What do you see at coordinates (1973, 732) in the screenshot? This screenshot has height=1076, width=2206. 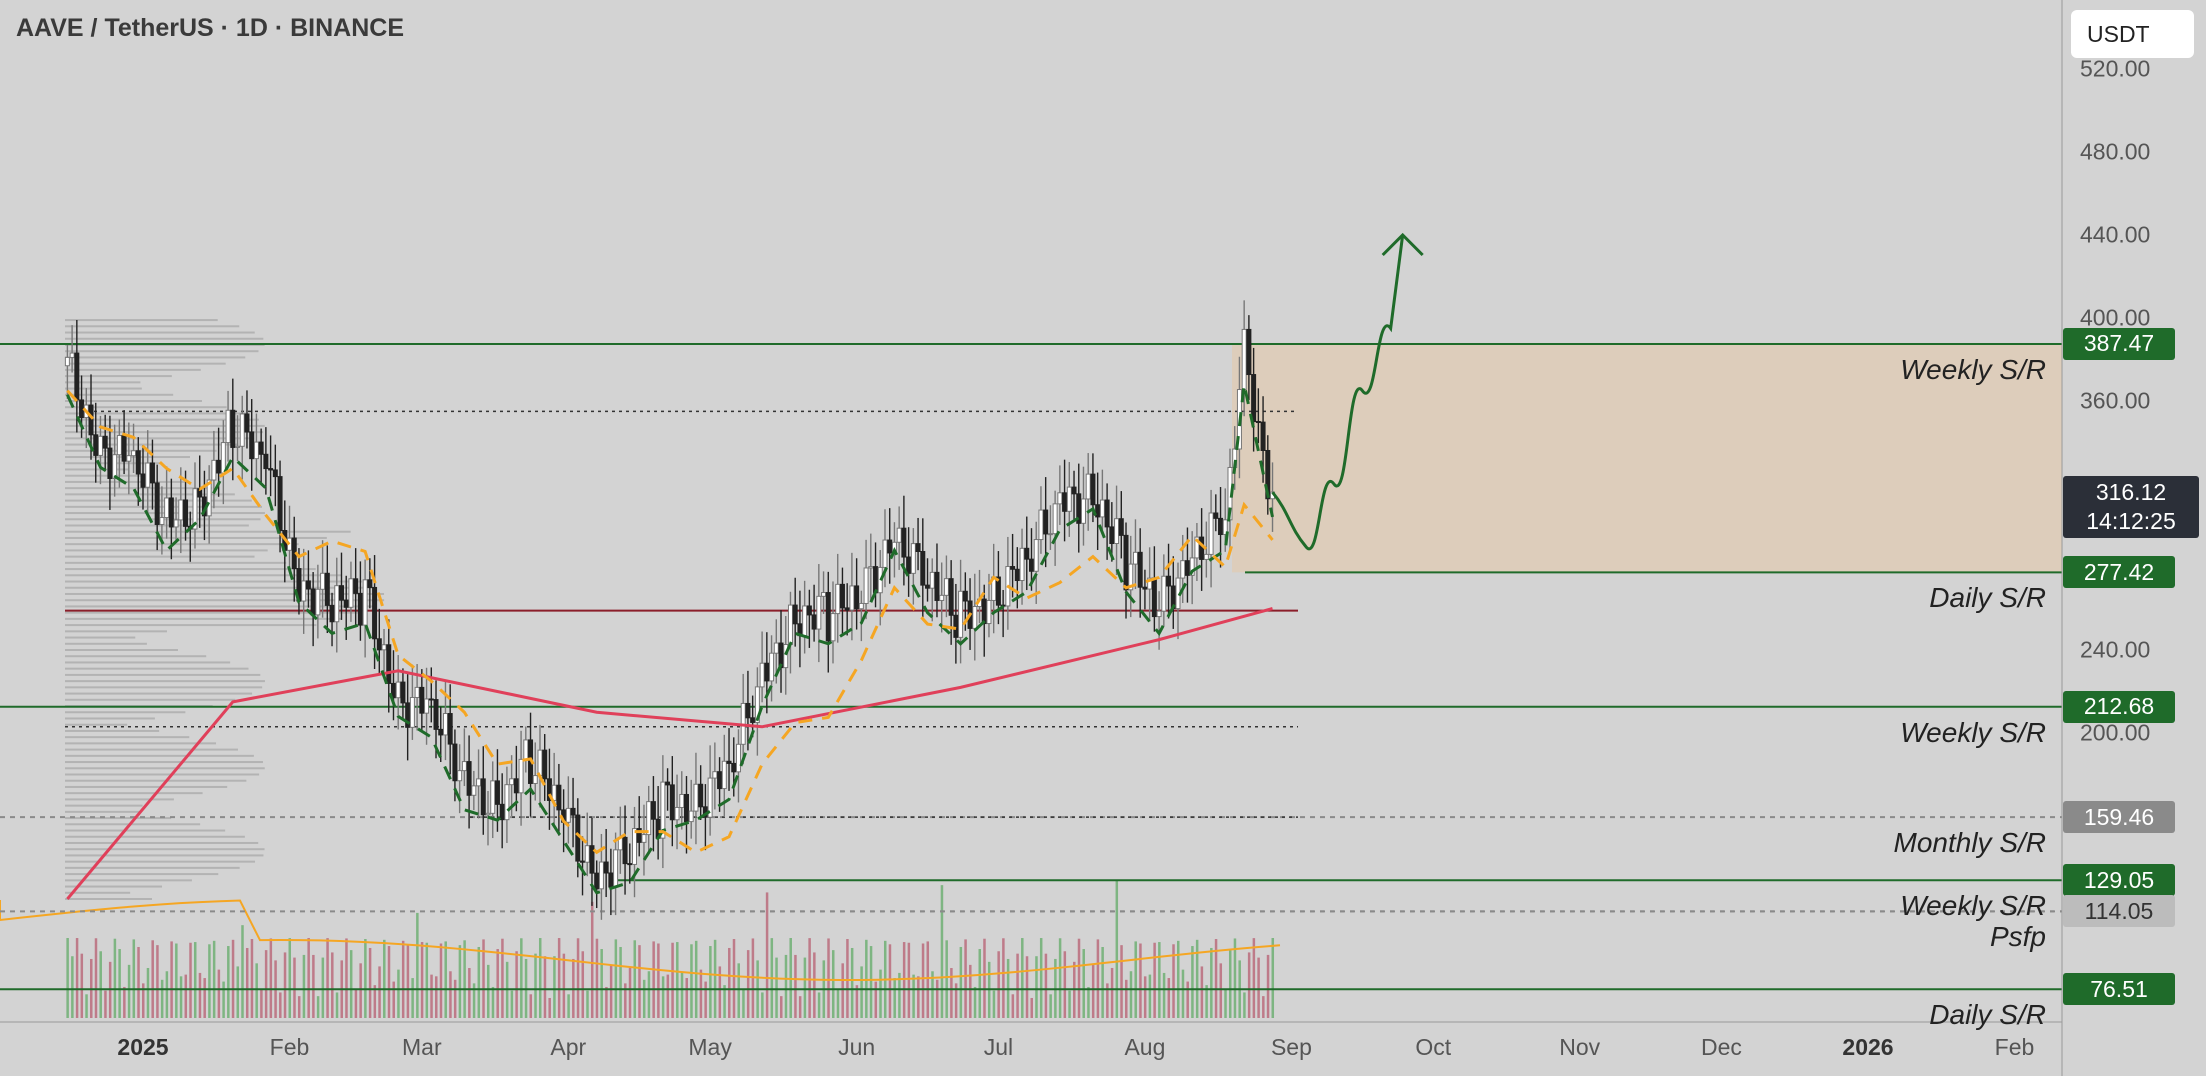 I see `level-label: Weekly S/R` at bounding box center [1973, 732].